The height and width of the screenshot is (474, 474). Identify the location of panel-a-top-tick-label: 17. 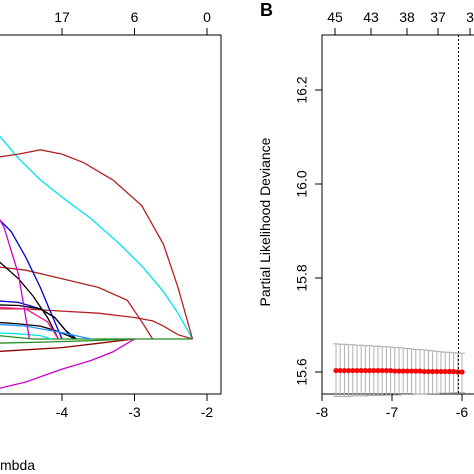
(62, 17).